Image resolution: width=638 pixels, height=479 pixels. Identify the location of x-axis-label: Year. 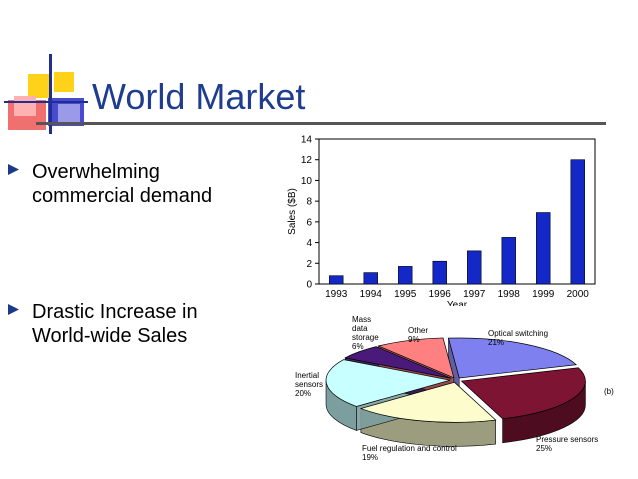
(457, 303).